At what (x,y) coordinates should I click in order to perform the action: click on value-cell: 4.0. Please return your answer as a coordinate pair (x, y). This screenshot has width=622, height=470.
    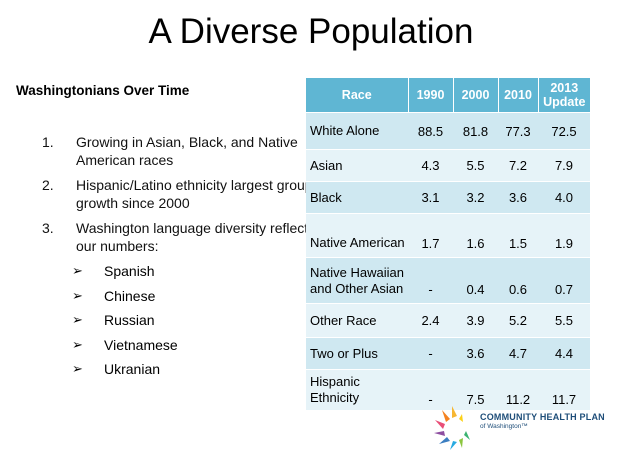
    Looking at the image, I should click on (564, 197).